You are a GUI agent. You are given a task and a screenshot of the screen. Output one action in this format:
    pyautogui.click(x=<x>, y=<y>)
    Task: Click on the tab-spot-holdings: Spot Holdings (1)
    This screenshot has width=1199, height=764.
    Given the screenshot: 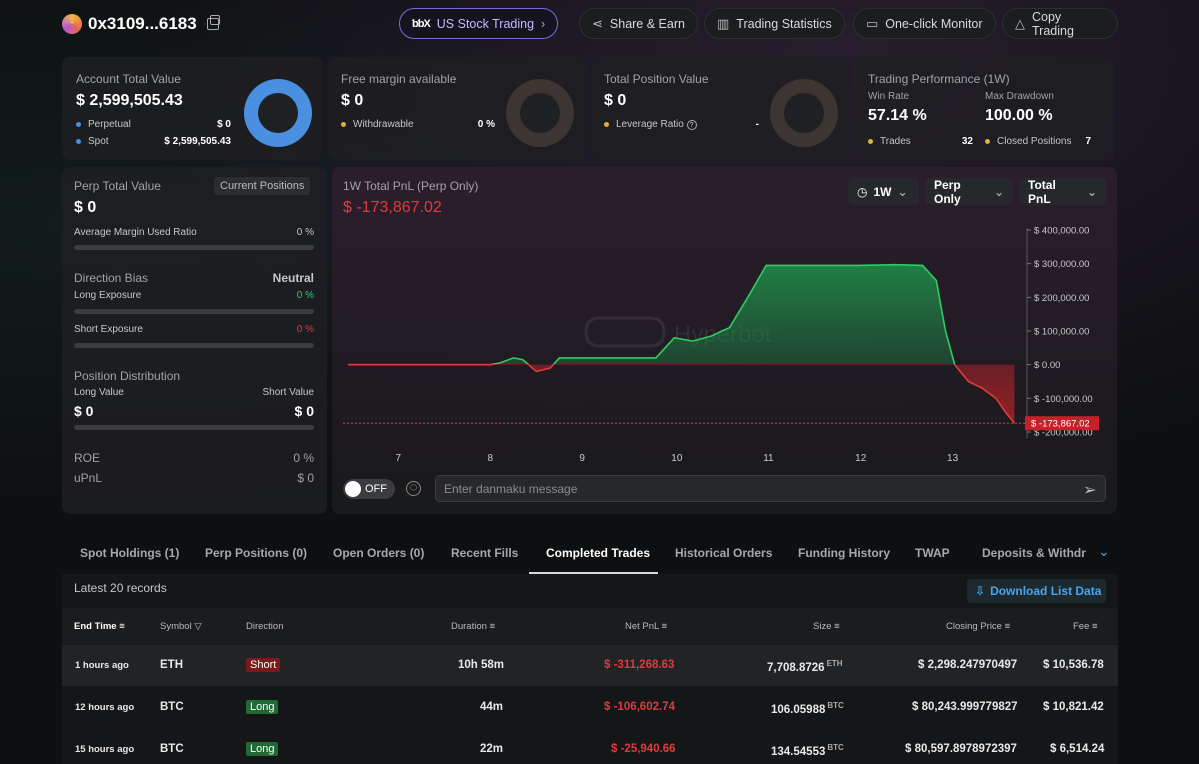 What is the action you would take?
    pyautogui.click(x=130, y=553)
    